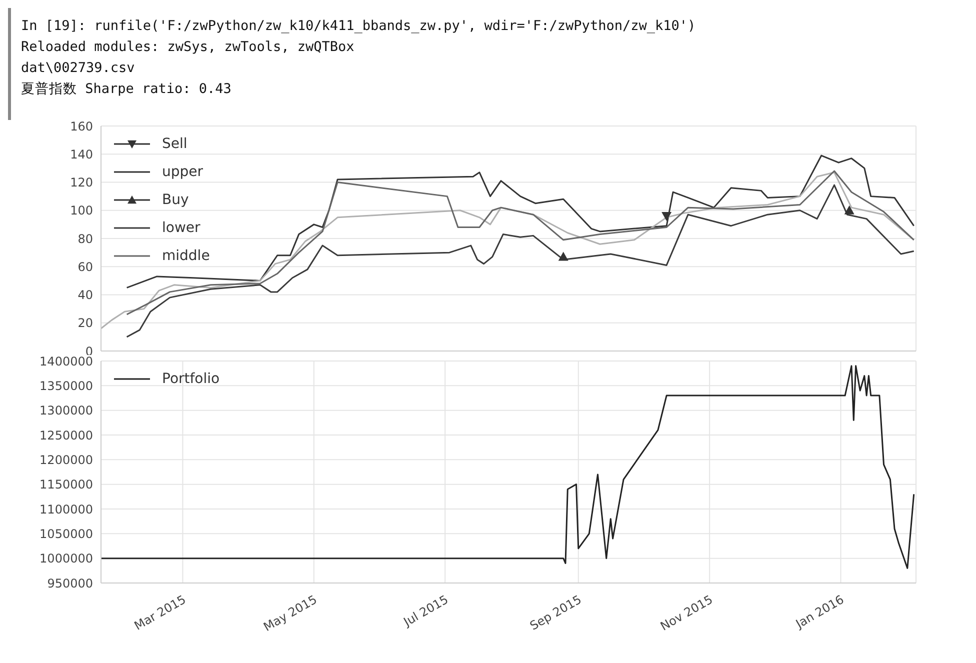 The height and width of the screenshot is (663, 976). What do you see at coordinates (66, 559) in the screenshot?
I see `y-tick-label: 1000000` at bounding box center [66, 559].